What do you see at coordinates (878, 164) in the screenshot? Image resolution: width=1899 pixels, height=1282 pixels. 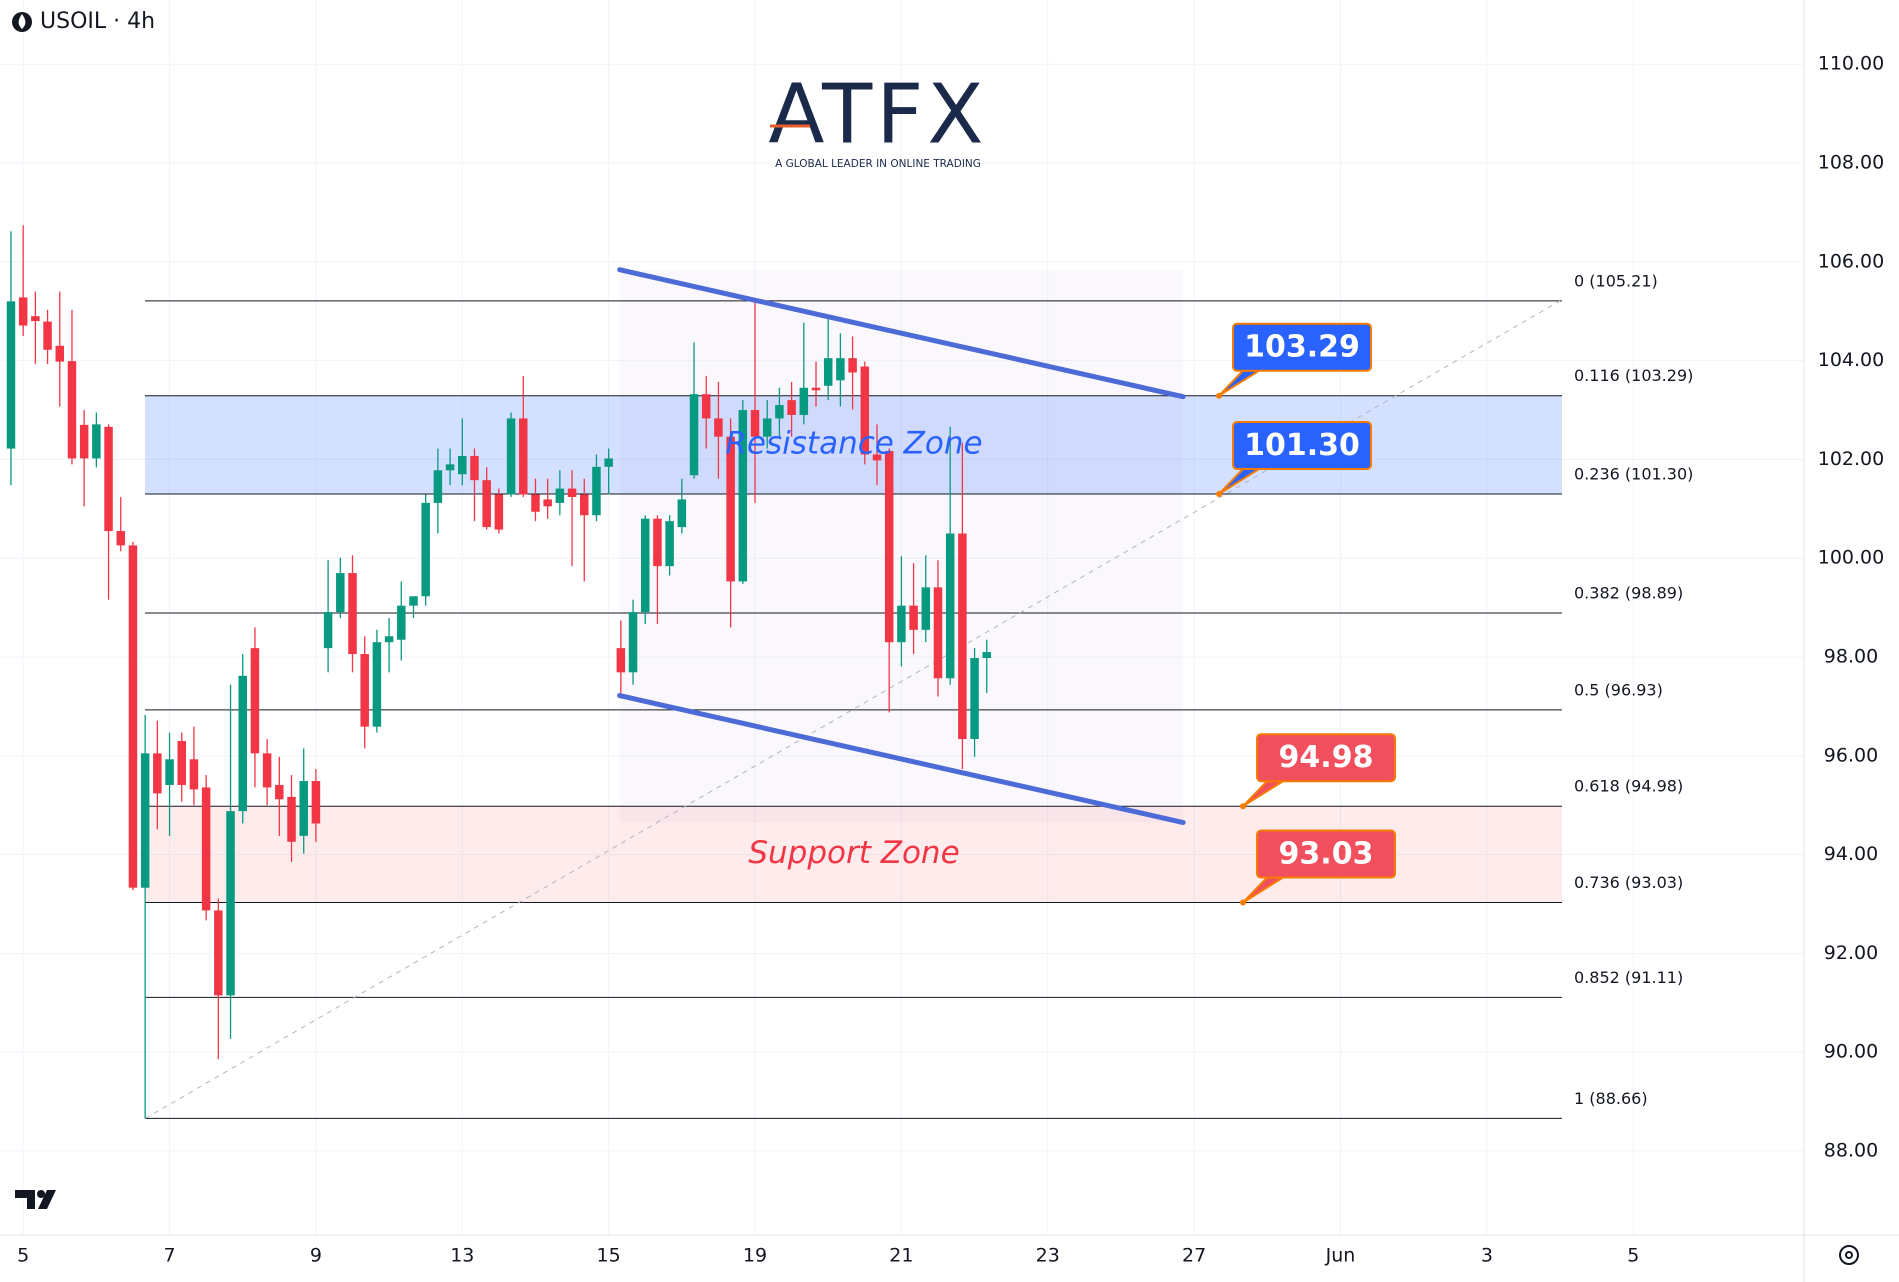 I see `logo-tagline: A GLOBAL LEADER IN ONLINE TRADING` at bounding box center [878, 164].